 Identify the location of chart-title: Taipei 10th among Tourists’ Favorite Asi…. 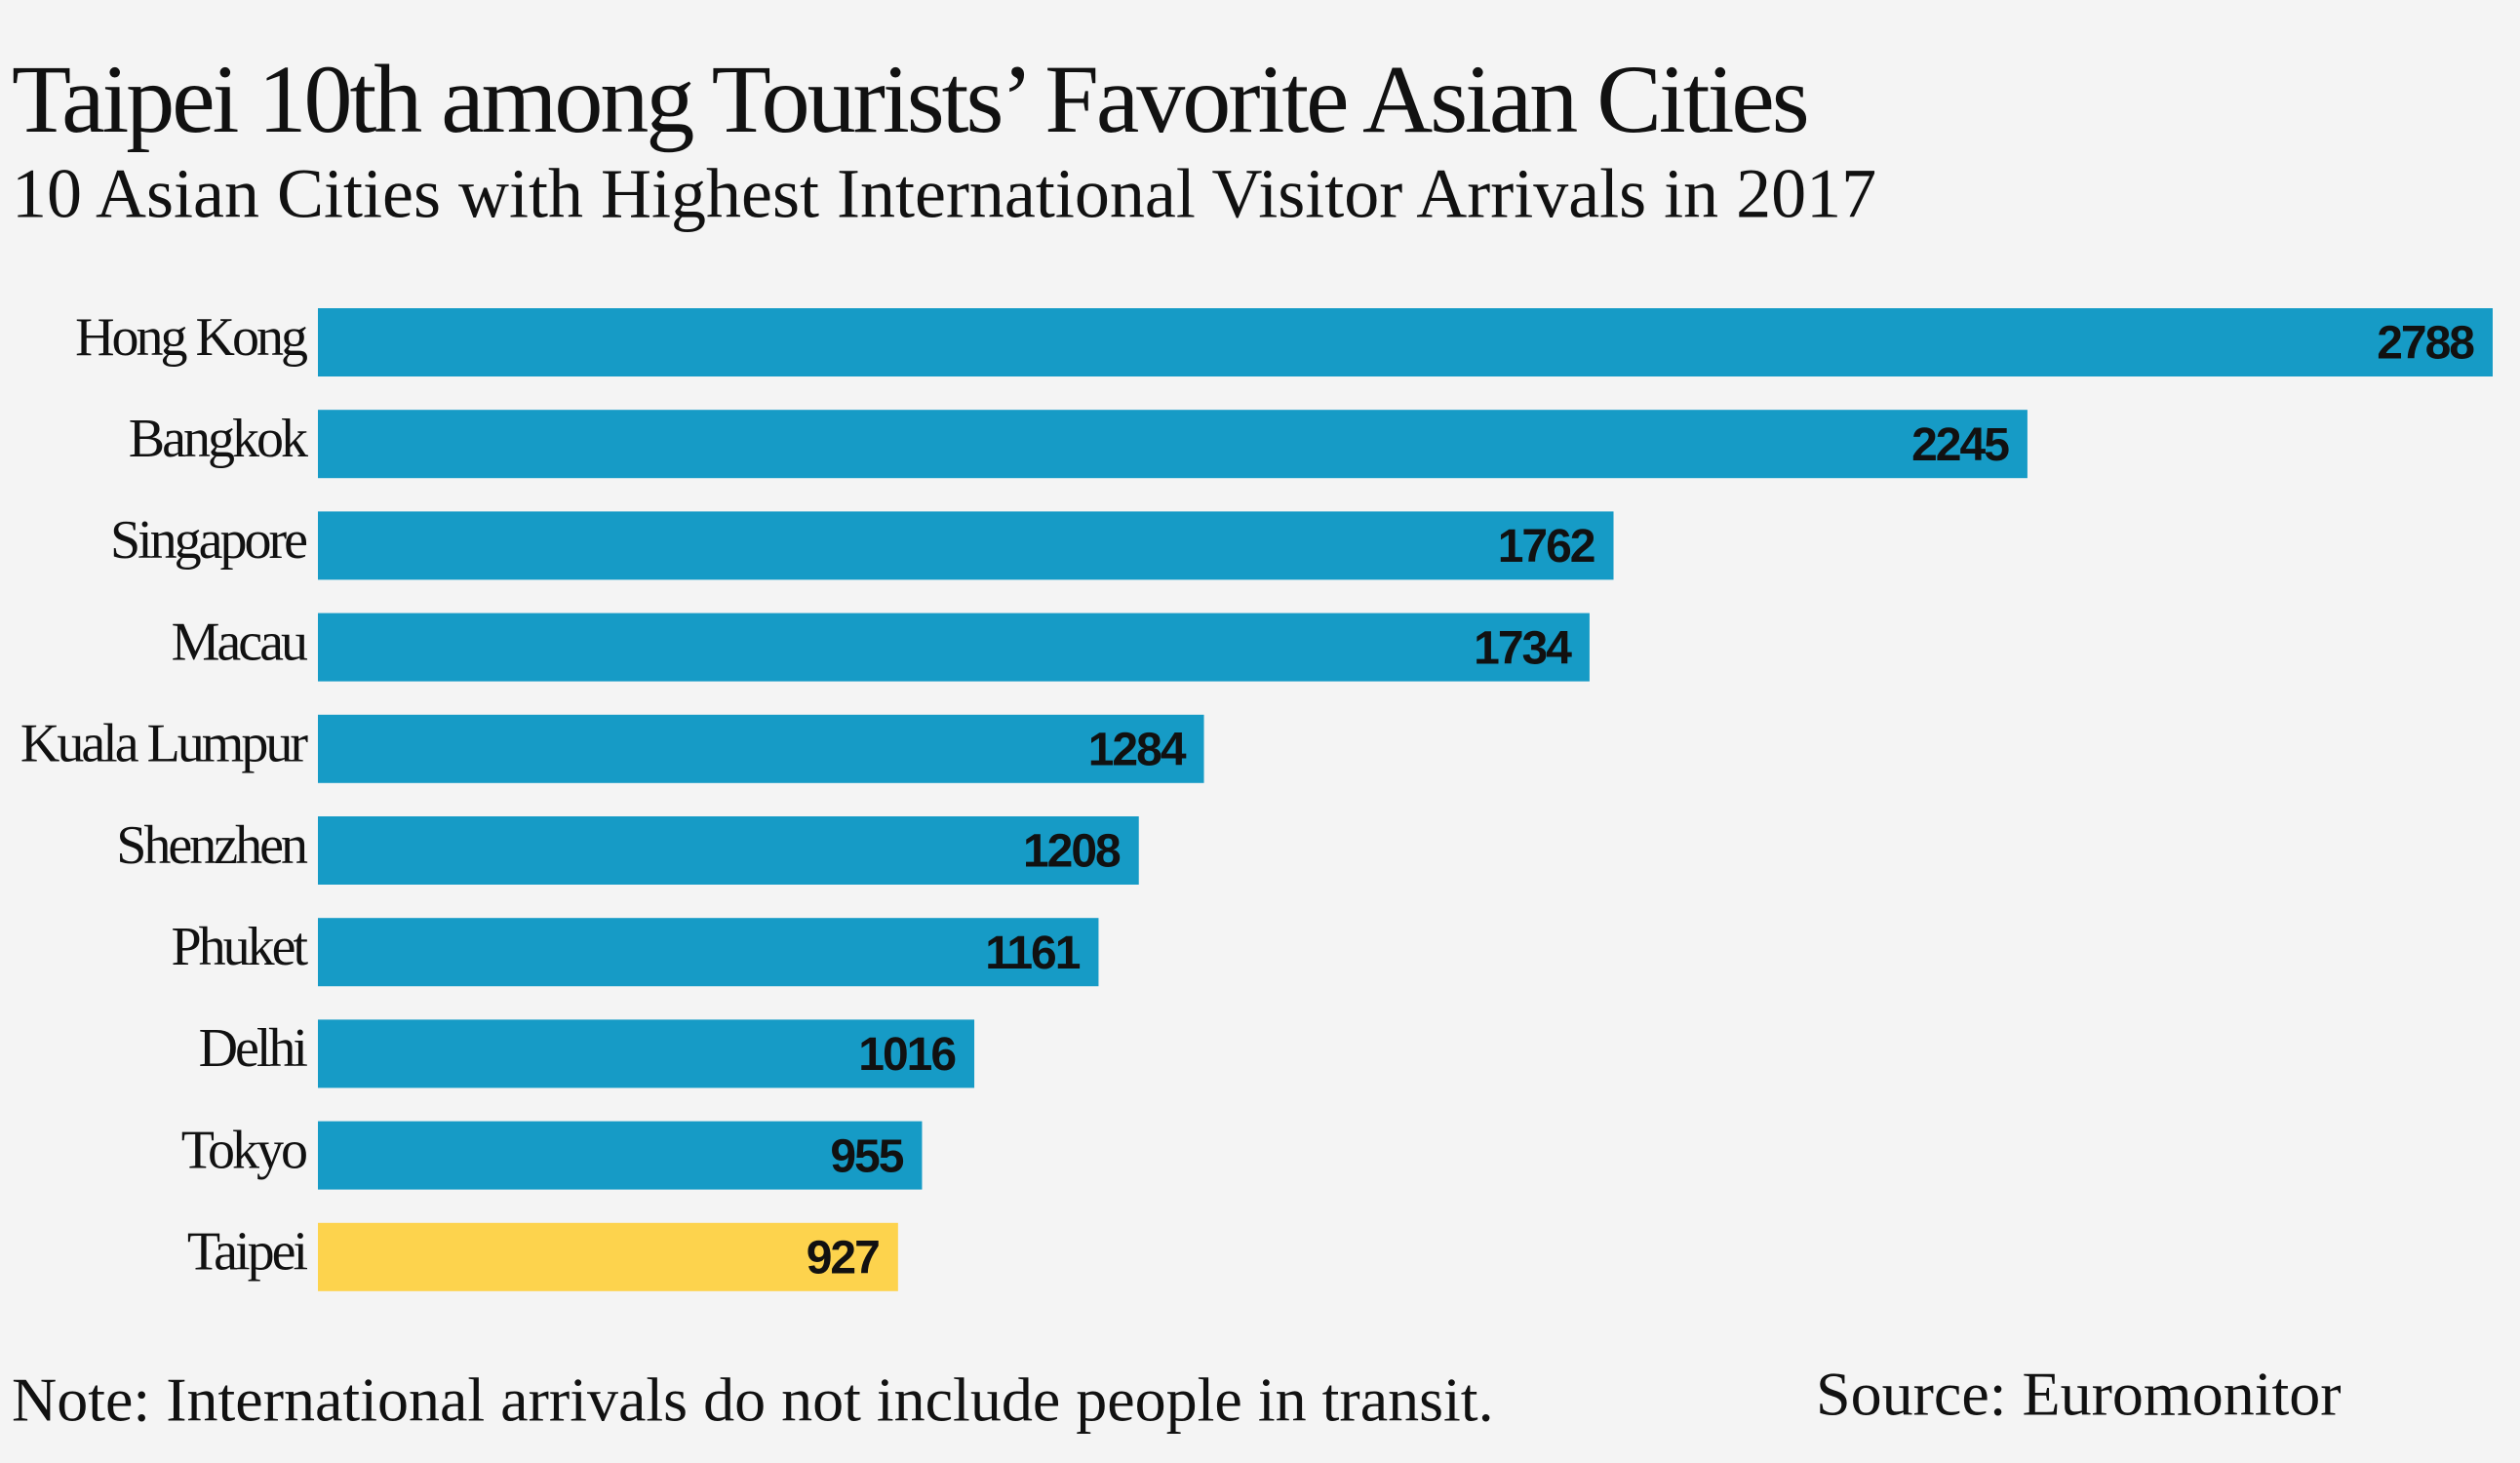
(909, 99).